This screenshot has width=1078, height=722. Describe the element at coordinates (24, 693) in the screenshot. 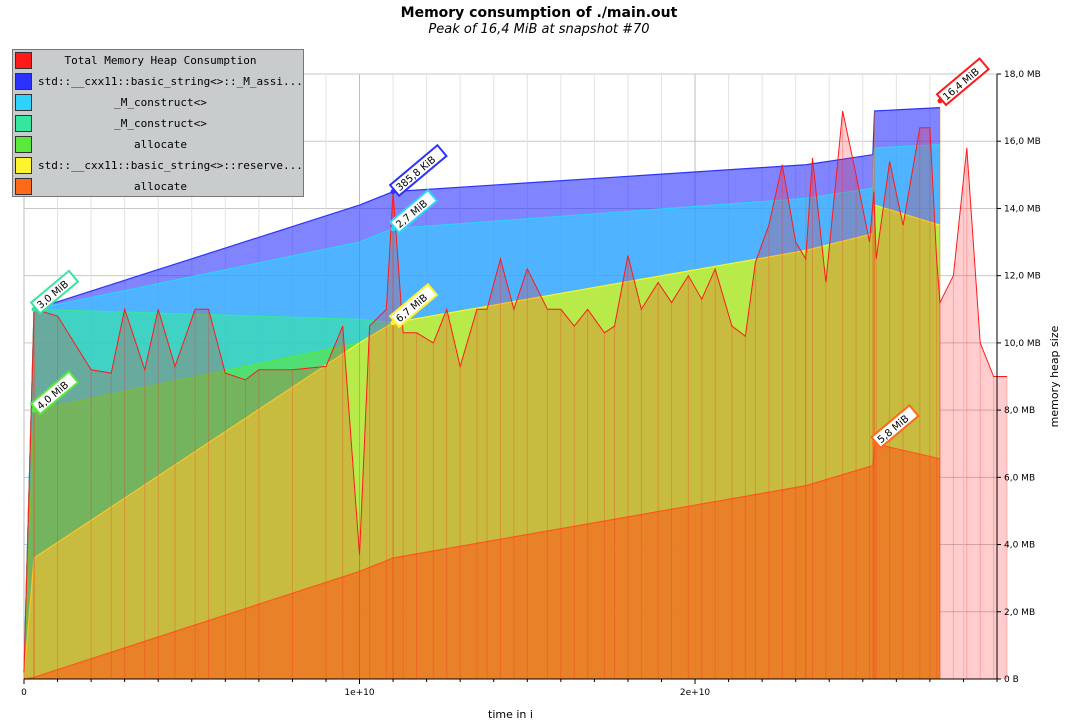

I see `x-tick-label: 0` at that location.